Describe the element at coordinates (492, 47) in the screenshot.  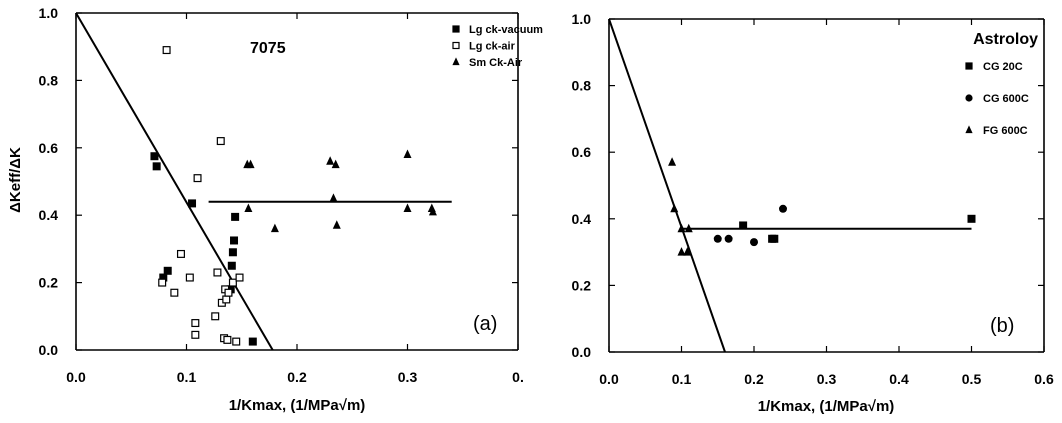
I see `legend-label: Lg ck-air` at that location.